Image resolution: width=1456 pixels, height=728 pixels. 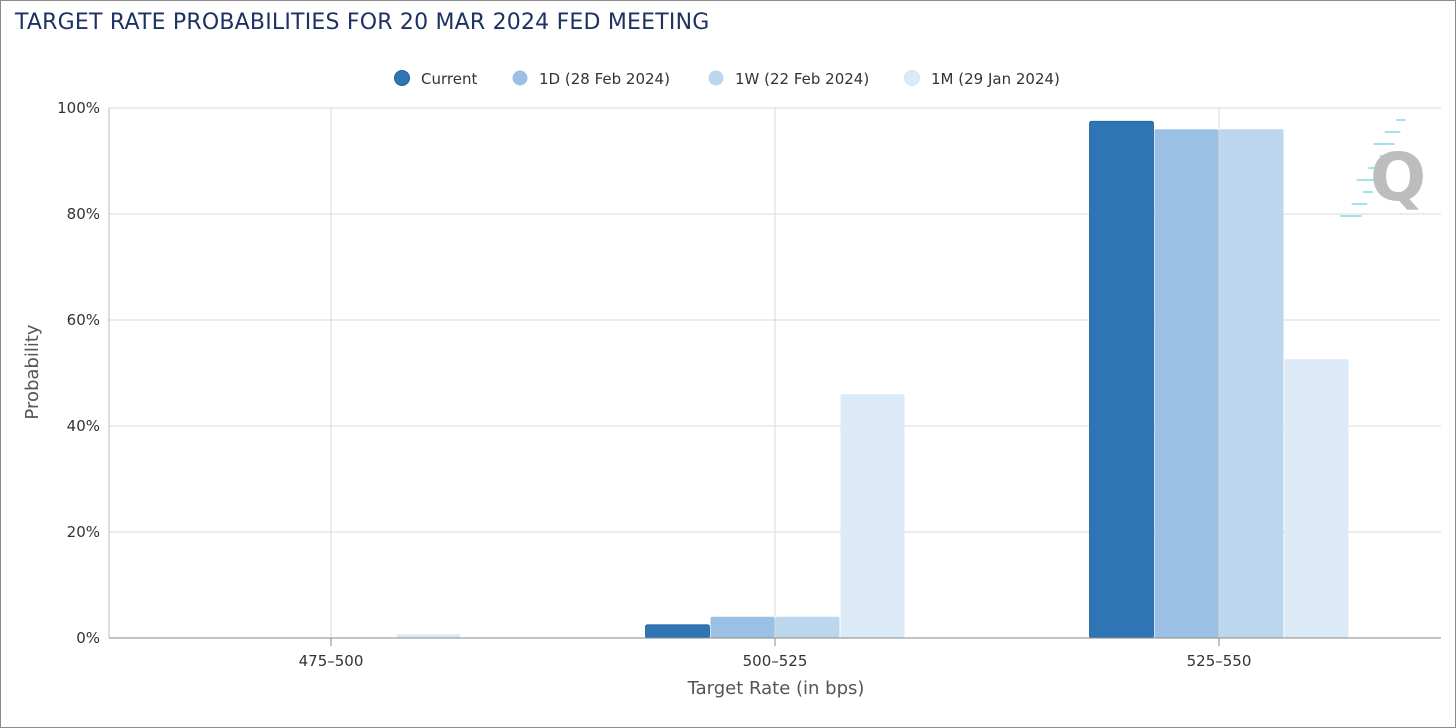 I want to click on y-tick-label: 20%, so click(x=83, y=532).